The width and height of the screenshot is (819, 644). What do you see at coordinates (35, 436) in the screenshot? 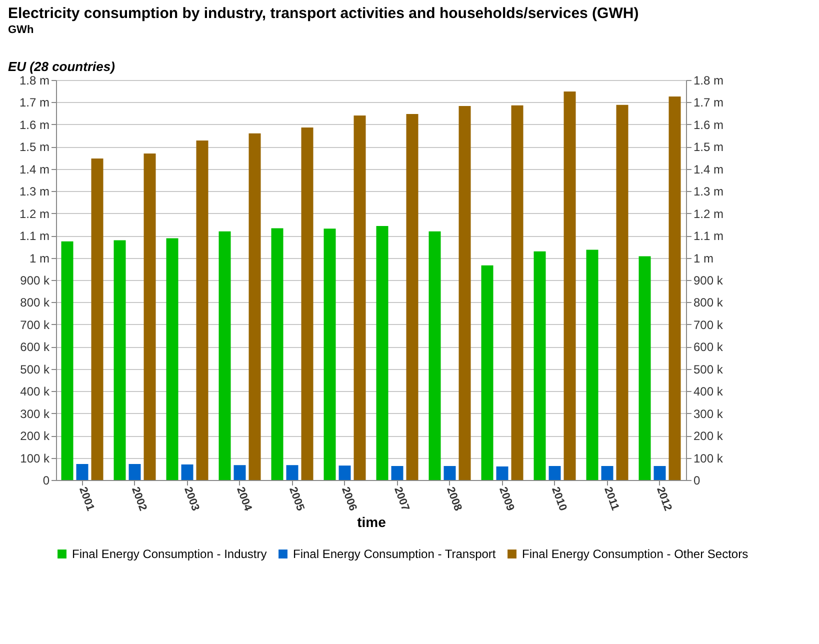
I see `y-tick-label: 200 k` at bounding box center [35, 436].